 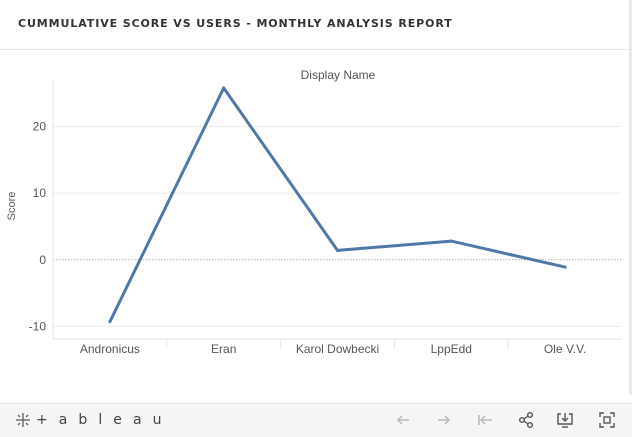 I want to click on fullscreen-button, so click(x=607, y=420).